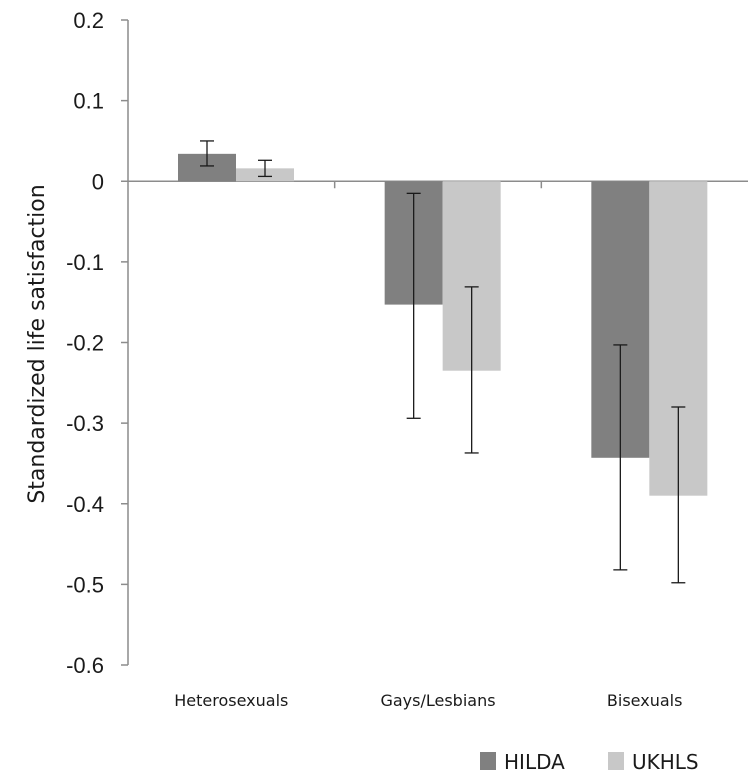 This screenshot has width=748, height=778. I want to click on y-tick-label: 0.2, so click(88, 20).